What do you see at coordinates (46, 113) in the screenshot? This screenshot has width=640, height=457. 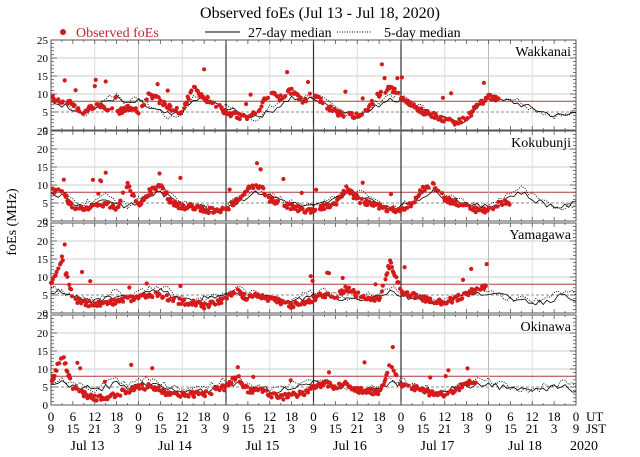 I see `y-tick-label: 5` at bounding box center [46, 113].